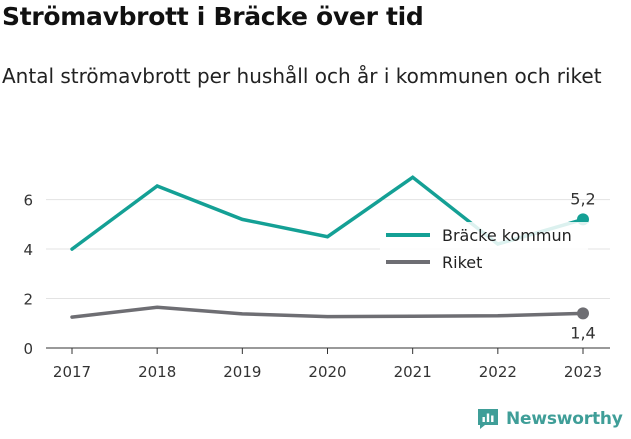 This screenshot has width=631, height=439. Describe the element at coordinates (28, 300) in the screenshot. I see `y-tick-label-2: 2` at that location.